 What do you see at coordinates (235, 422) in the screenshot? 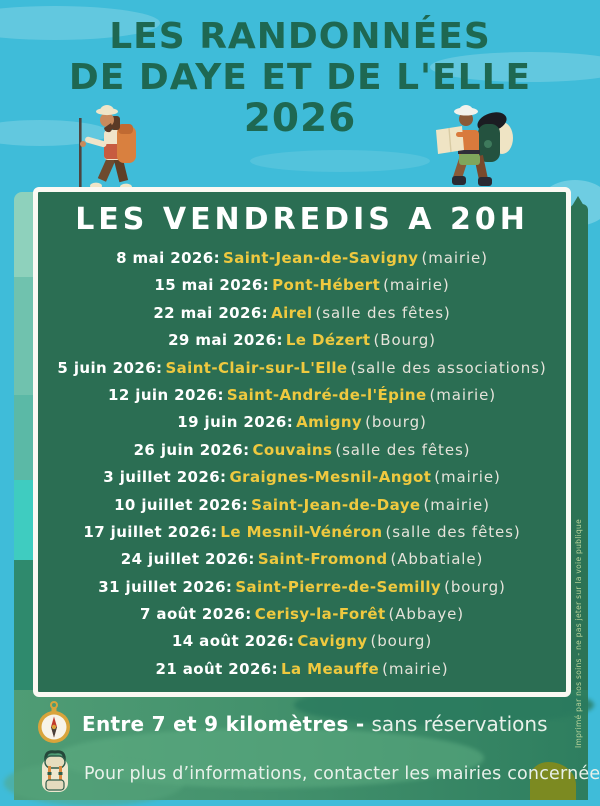
I see `event-date: 19 juin 2026:` at bounding box center [235, 422].